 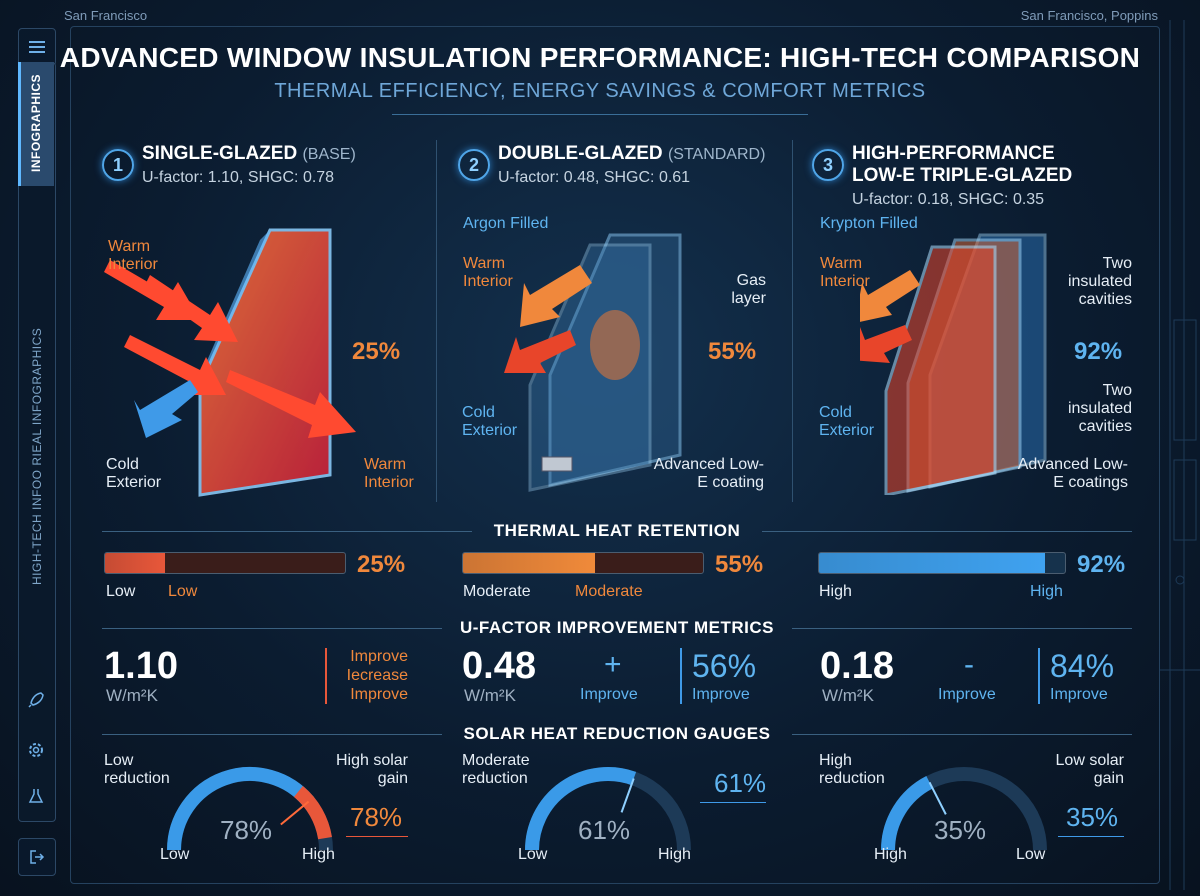 What do you see at coordinates (631, 154) in the screenshot?
I see `panel-title: DOUBLE-GLAZED (STANDARD)` at bounding box center [631, 154].